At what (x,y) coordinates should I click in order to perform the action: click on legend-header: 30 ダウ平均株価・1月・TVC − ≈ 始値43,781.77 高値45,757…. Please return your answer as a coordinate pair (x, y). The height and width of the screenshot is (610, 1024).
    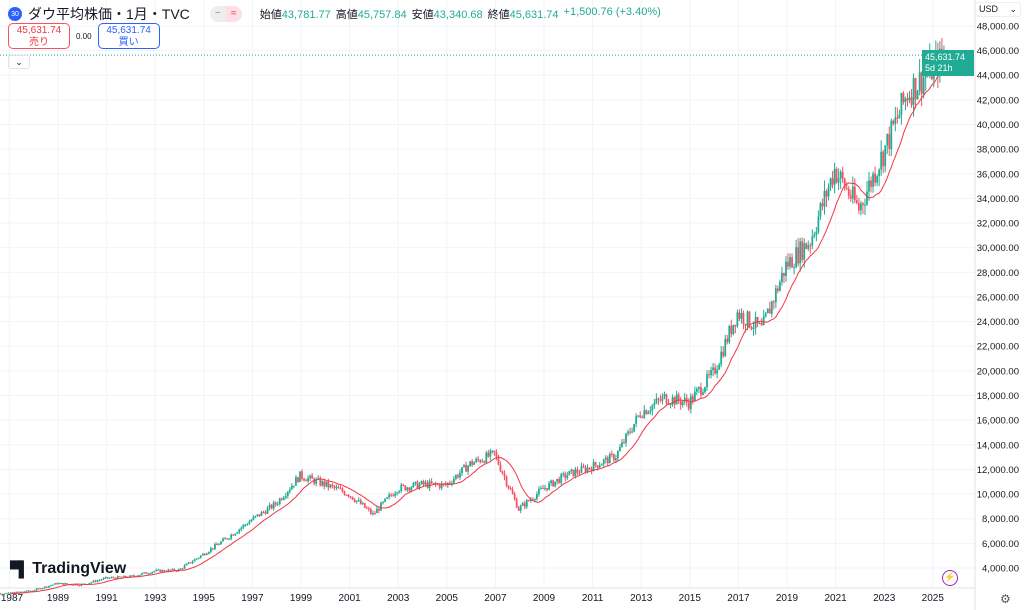
    Looking at the image, I should click on (334, 14).